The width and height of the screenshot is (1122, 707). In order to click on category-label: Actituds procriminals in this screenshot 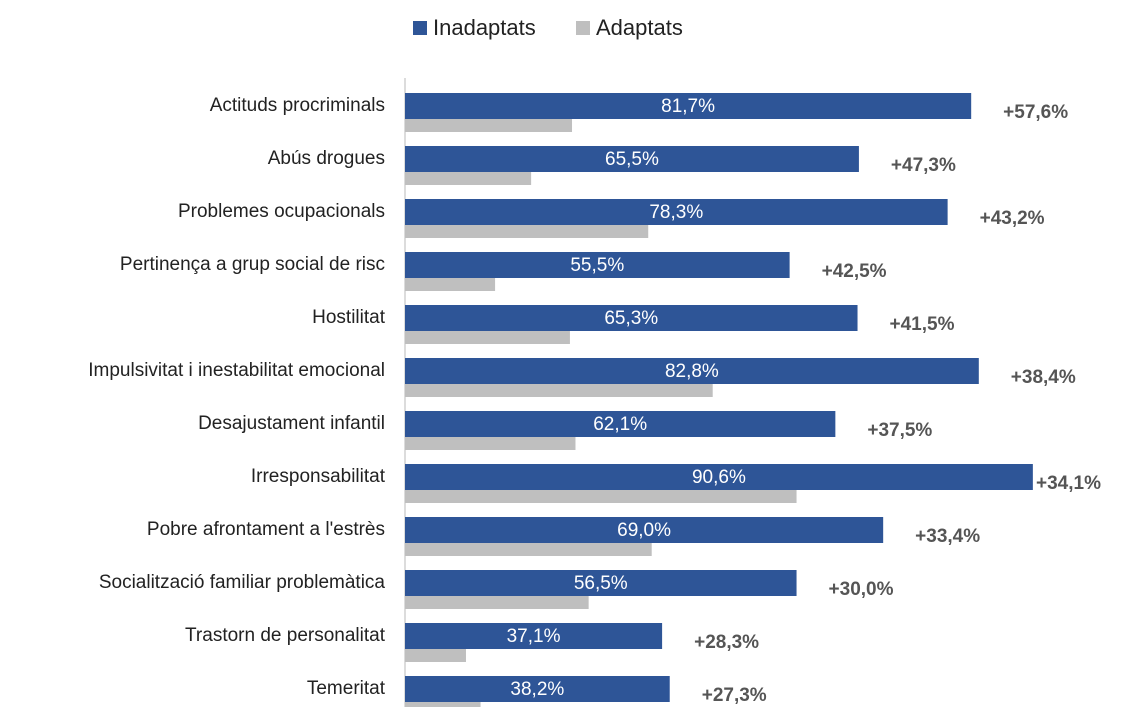, I will do `click(297, 105)`.